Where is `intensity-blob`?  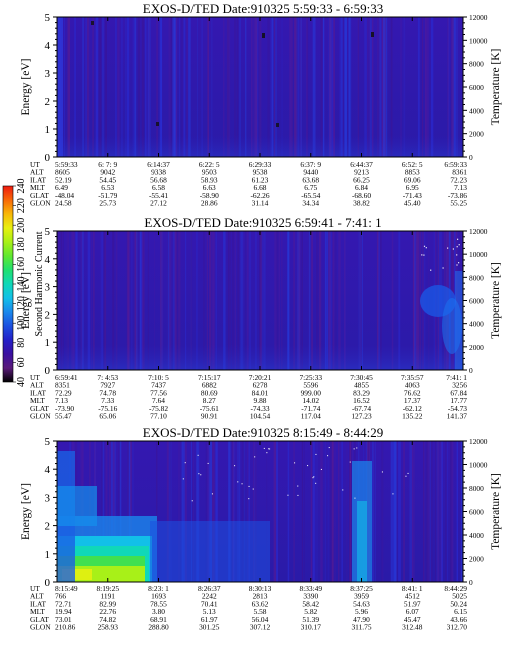 intensity-blob is located at coordinates (77, 506).